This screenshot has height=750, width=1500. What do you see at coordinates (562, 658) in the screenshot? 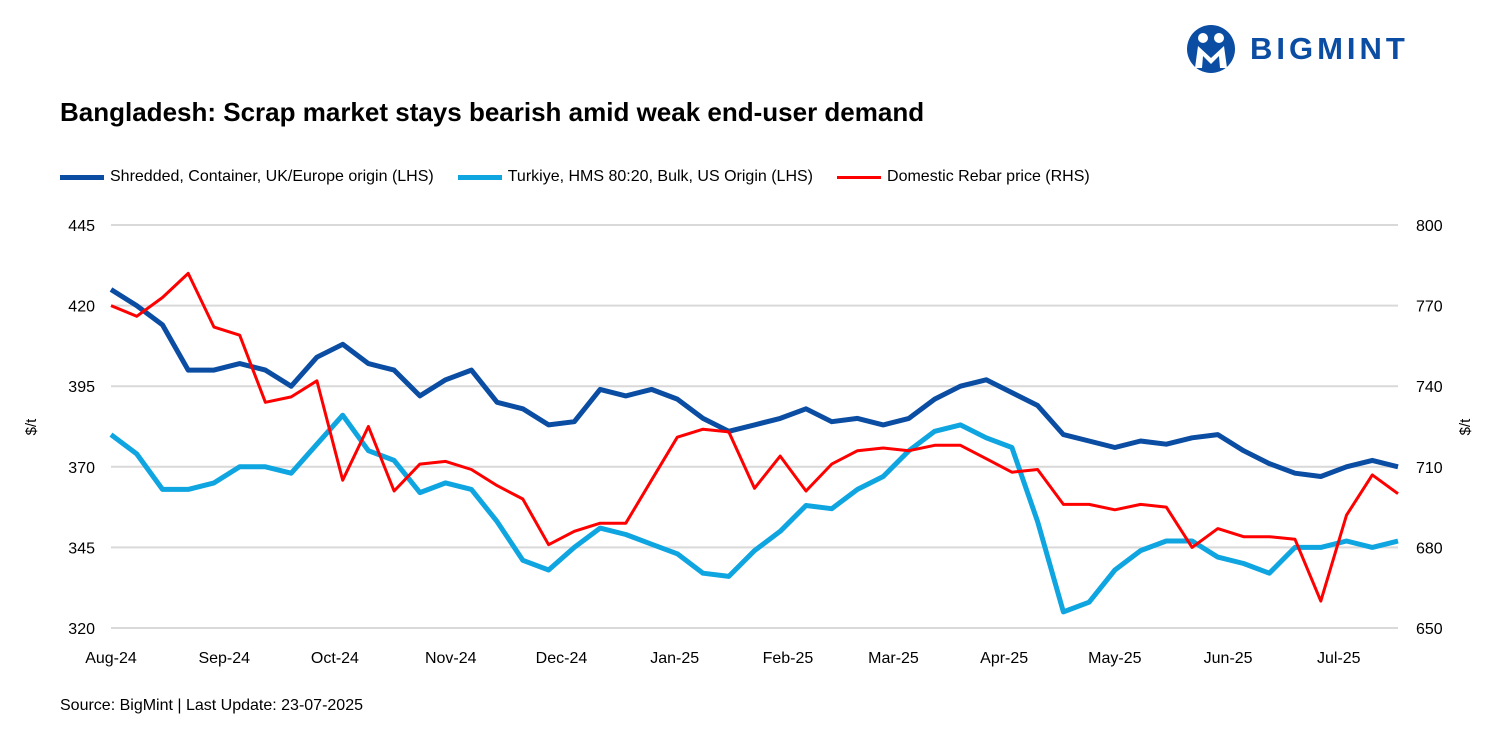
I see `x-tick-label: Dec-24` at bounding box center [562, 658].